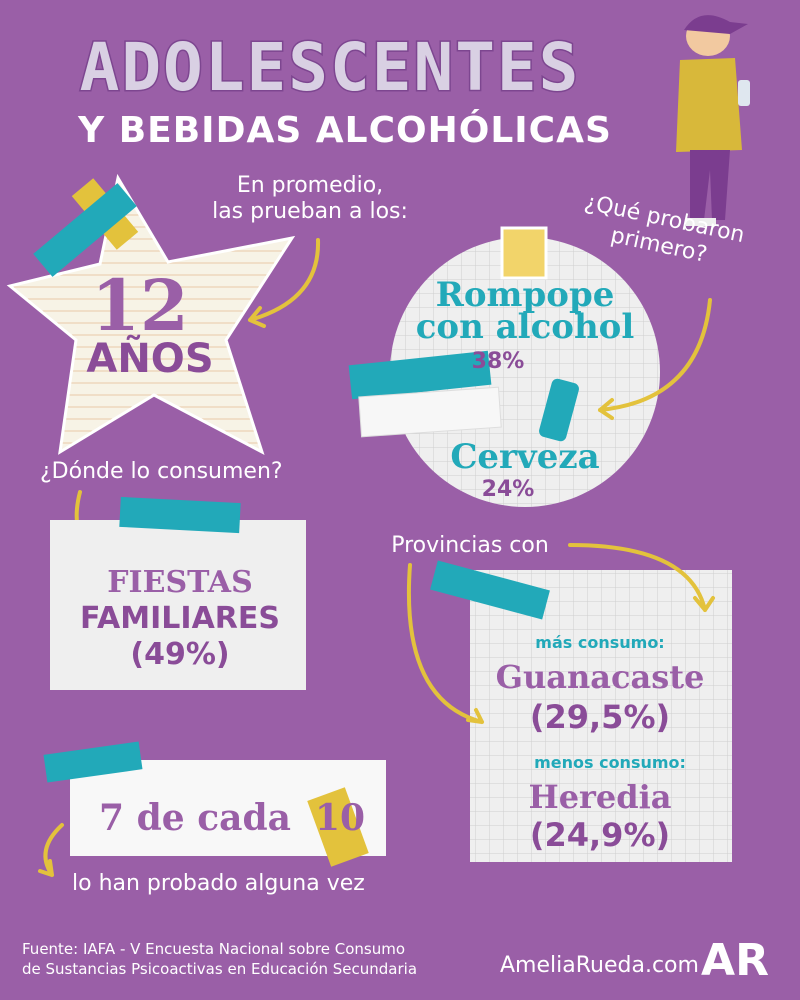 This screenshot has width=800, height=1000. What do you see at coordinates (180, 618) in the screenshot?
I see `where-answer: FAMILIARES` at bounding box center [180, 618].